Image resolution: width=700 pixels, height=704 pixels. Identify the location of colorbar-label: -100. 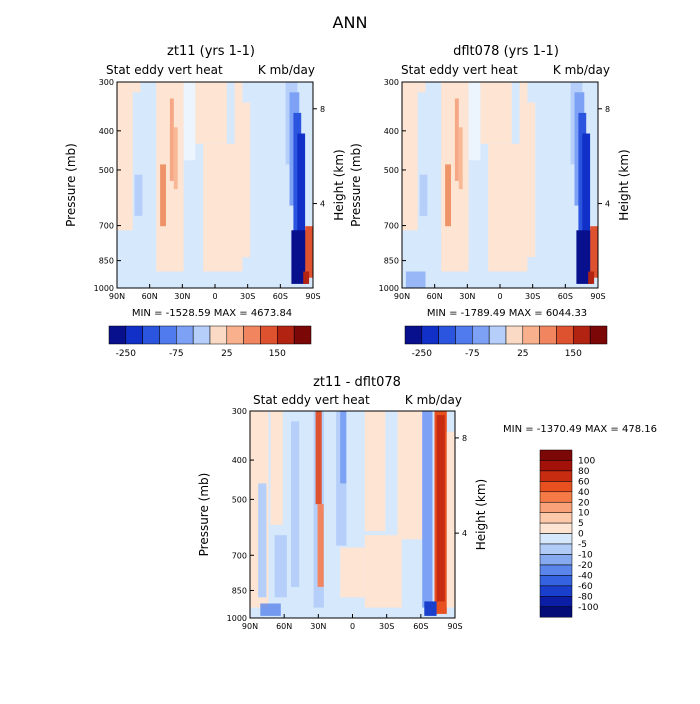
(588, 608).